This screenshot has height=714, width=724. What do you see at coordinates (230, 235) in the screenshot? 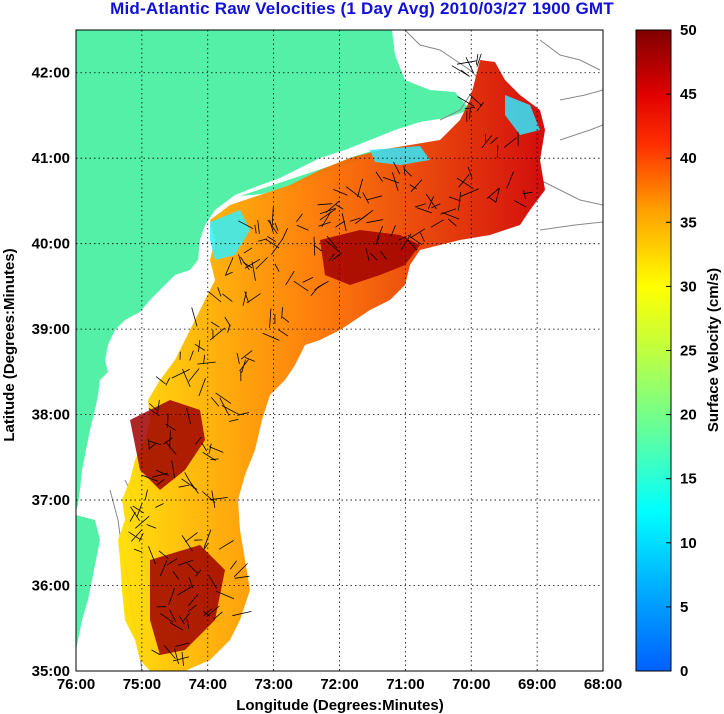
I see `low-velocity-patch` at bounding box center [230, 235].